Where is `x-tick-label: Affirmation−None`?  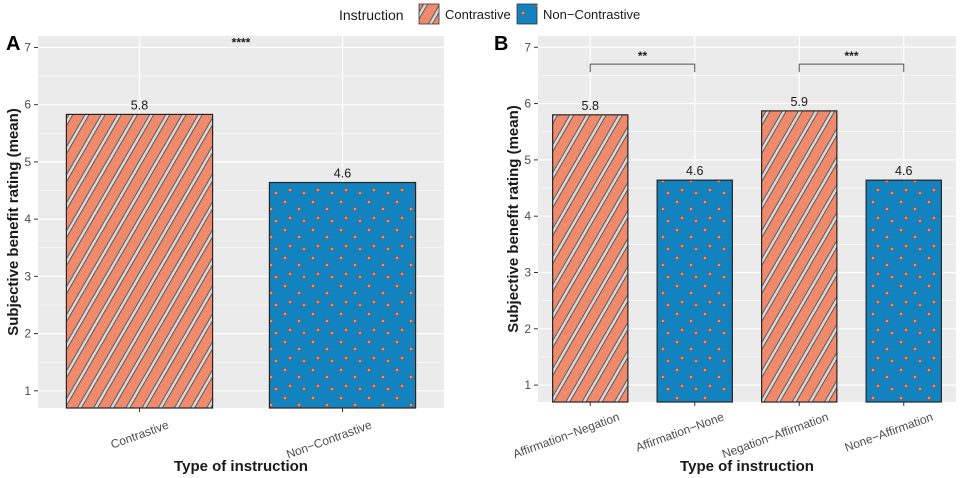
x-tick-label: Affirmation−None is located at coordinates (680, 432).